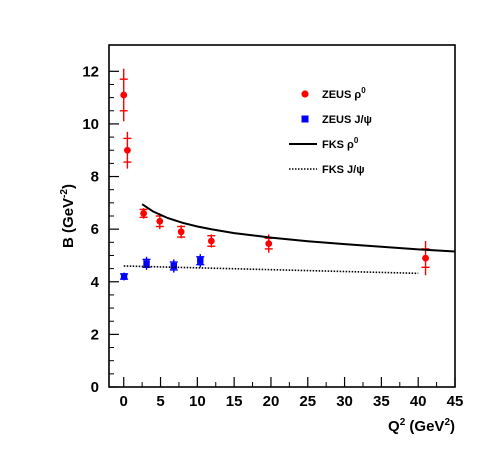 The image size is (499, 451). I want to click on legend-label-text: FKS ρ, so click(338, 145).